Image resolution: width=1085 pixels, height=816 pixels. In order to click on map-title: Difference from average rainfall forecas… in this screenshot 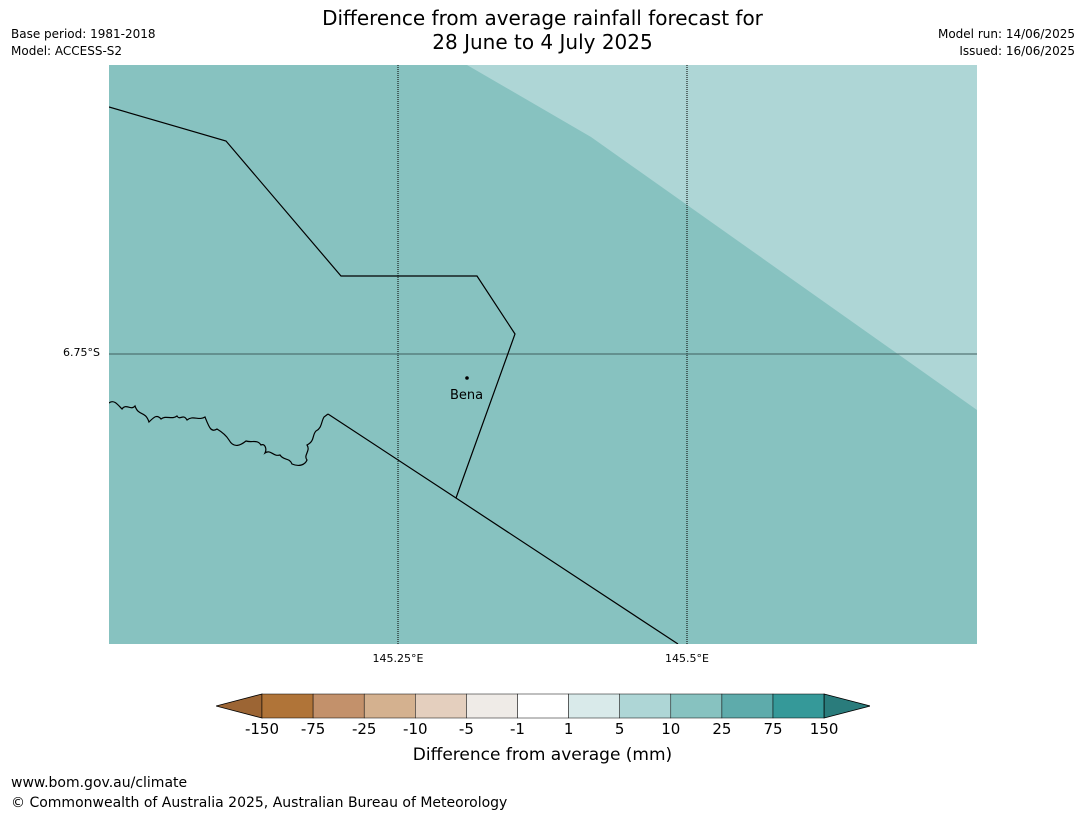, I will do `click(542, 30)`.